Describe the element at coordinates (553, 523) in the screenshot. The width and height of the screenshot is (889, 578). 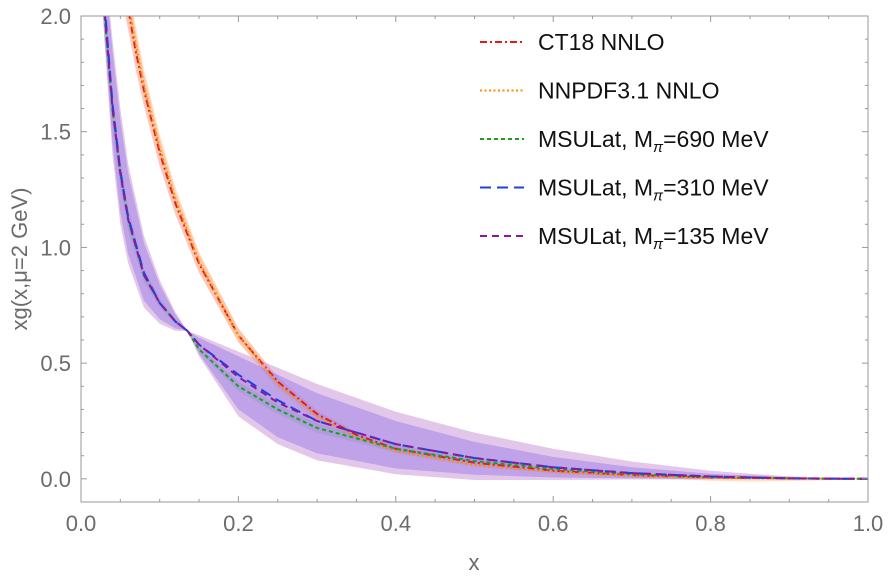
I see `x-tick-label: 0.6` at that location.